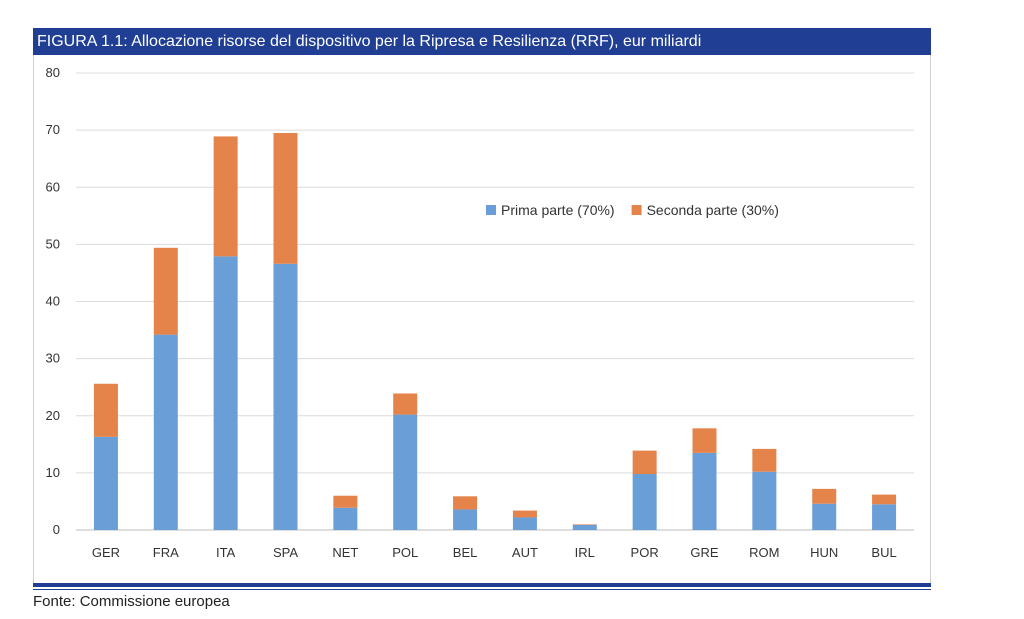 This screenshot has height=619, width=1024. What do you see at coordinates (704, 552) in the screenshot?
I see `x-tick-label-gre: GRE` at bounding box center [704, 552].